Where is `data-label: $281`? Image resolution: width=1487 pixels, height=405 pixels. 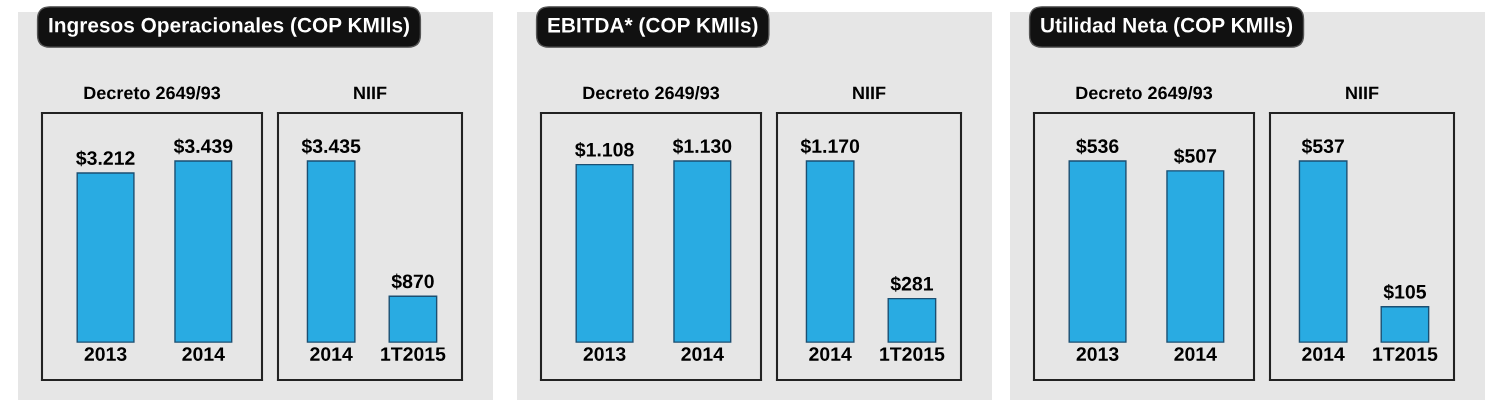 data-label: $281 is located at coordinates (912, 283).